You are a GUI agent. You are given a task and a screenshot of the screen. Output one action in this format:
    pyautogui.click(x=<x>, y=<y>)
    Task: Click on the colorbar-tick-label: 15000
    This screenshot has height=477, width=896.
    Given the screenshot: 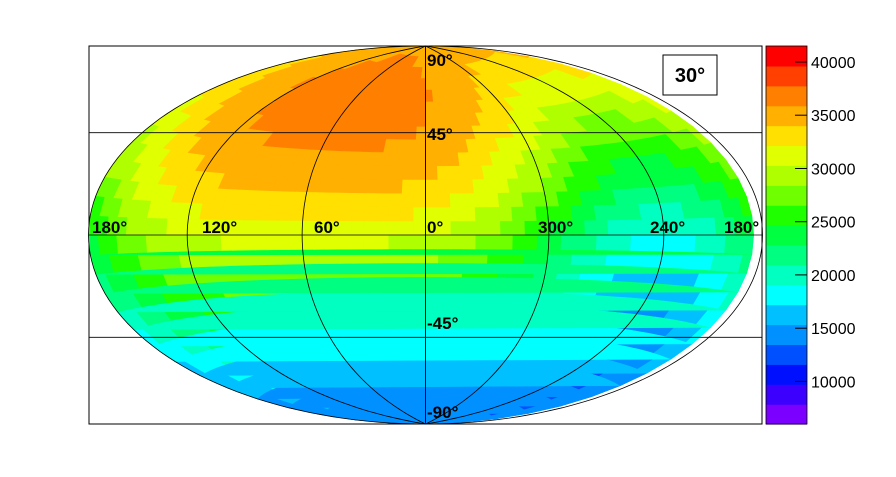 What is the action you would take?
    pyautogui.click(x=833, y=329)
    